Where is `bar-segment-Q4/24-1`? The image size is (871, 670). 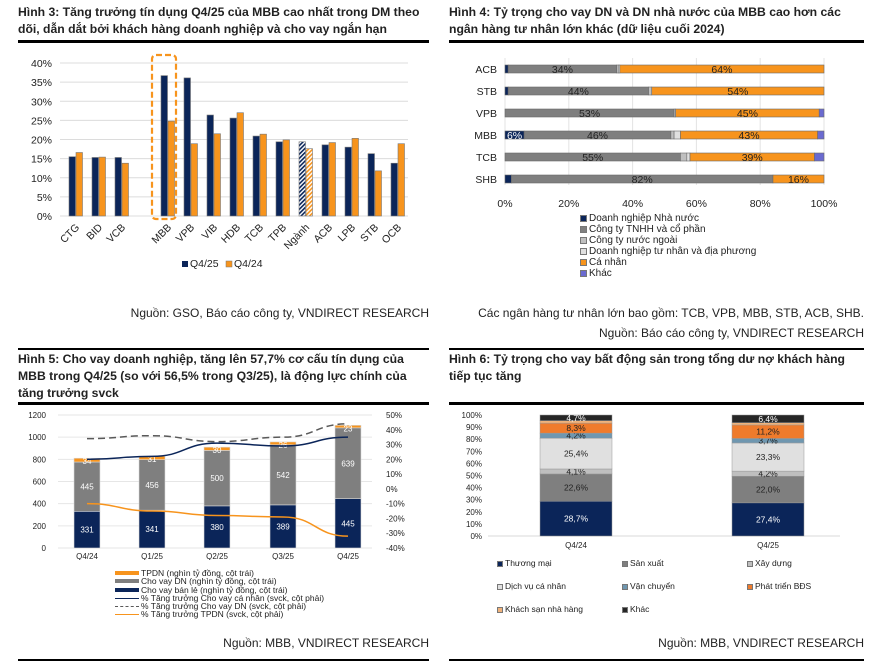 bar-segment-Q4/24-1 is located at coordinates (87, 486).